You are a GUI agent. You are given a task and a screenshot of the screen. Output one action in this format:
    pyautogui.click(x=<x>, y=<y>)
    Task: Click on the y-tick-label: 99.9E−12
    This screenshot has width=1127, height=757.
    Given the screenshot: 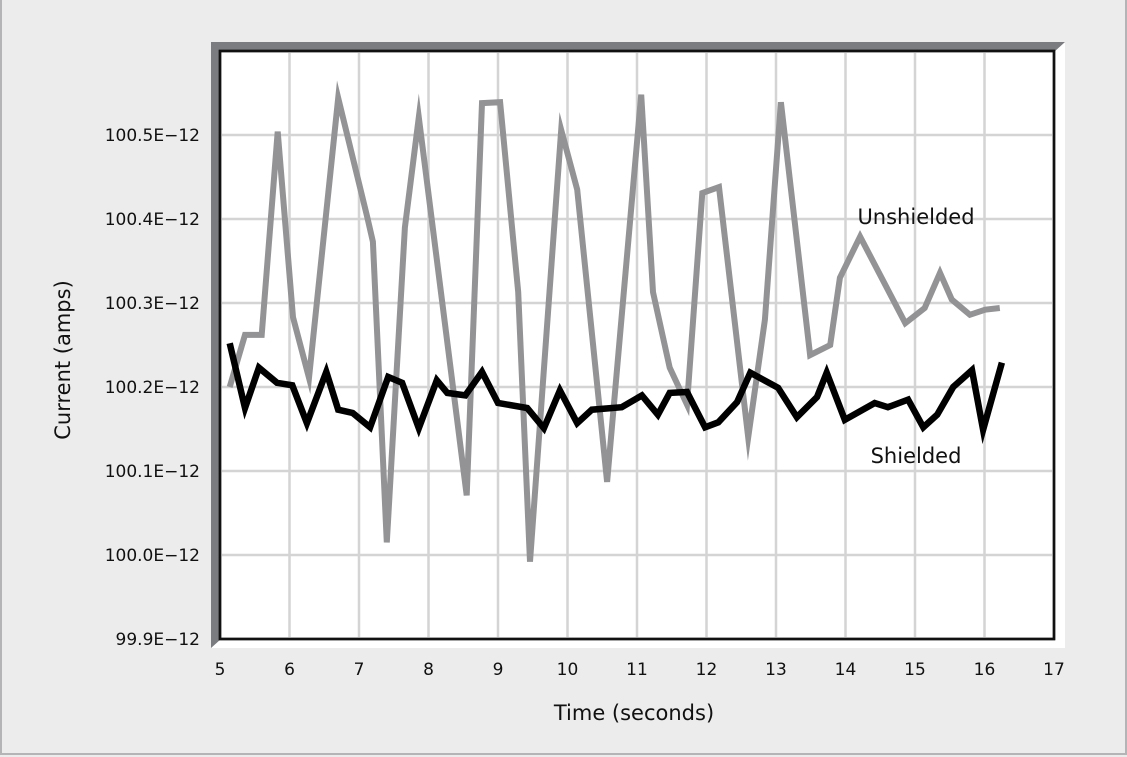 What is the action you would take?
    pyautogui.click(x=158, y=640)
    